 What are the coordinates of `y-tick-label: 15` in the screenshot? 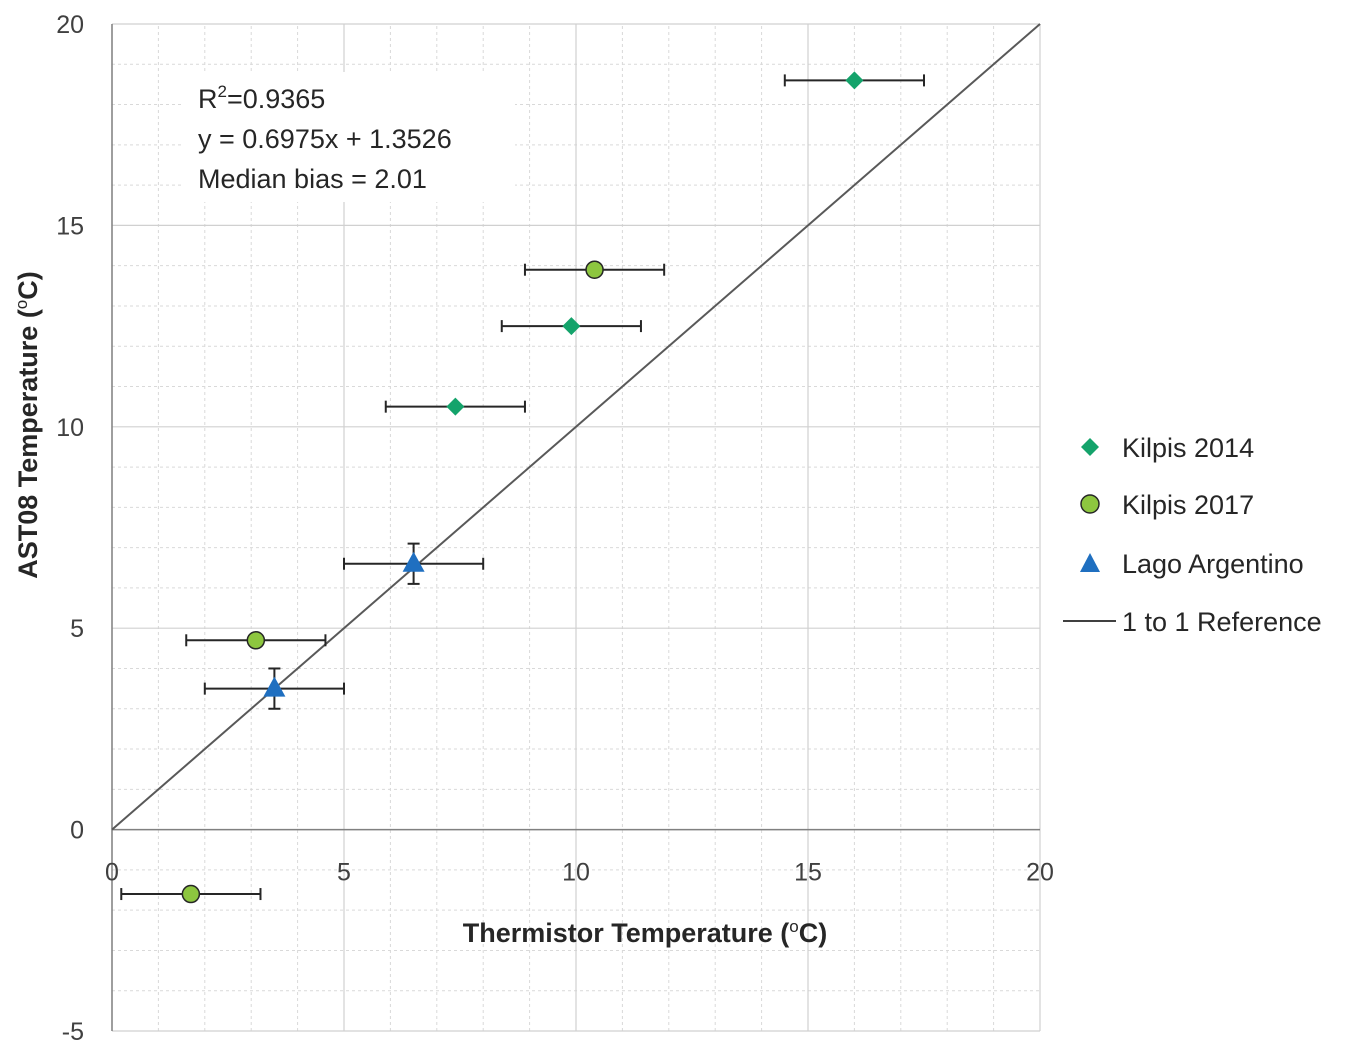 It's located at (70, 226).